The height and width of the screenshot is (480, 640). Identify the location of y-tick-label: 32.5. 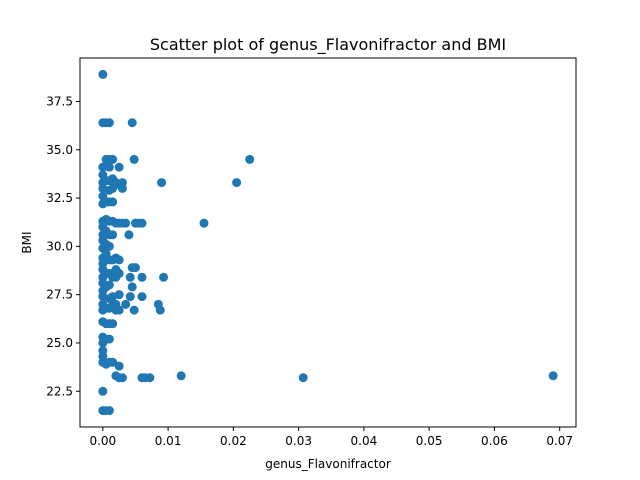
(59, 198).